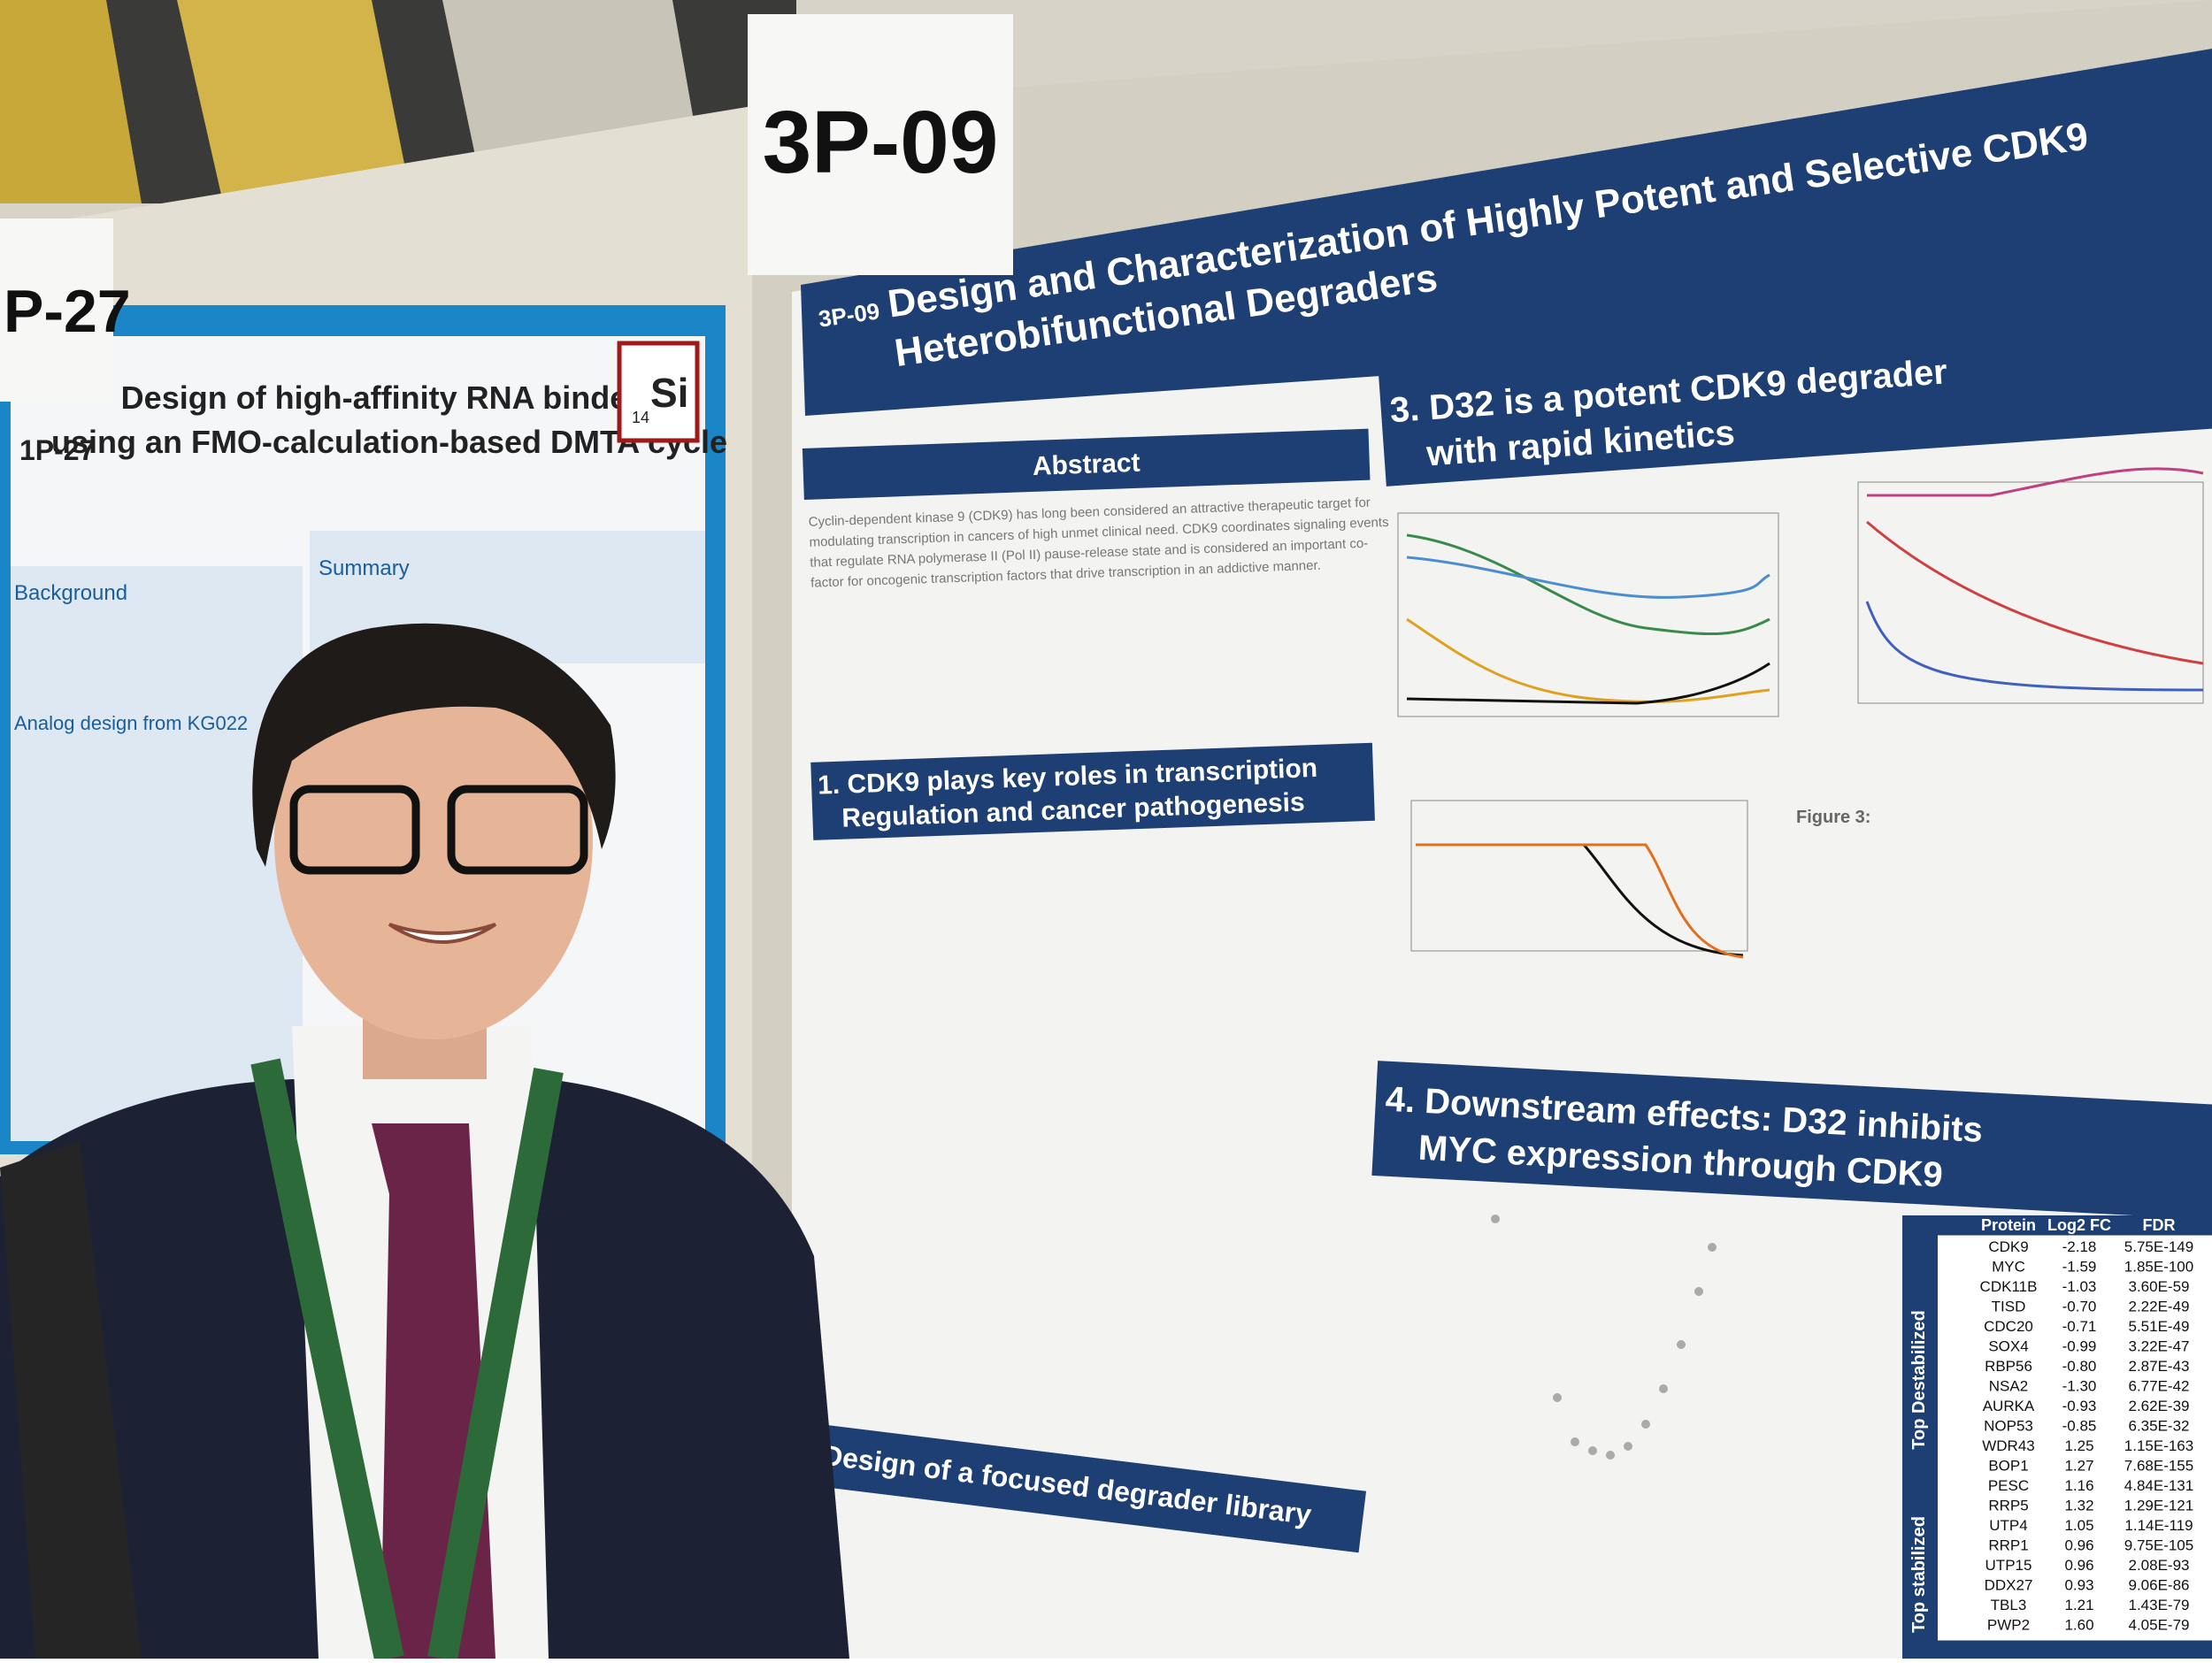  Describe the element at coordinates (2008, 1566) in the screenshot. I see `table-cell: UTP15` at that location.